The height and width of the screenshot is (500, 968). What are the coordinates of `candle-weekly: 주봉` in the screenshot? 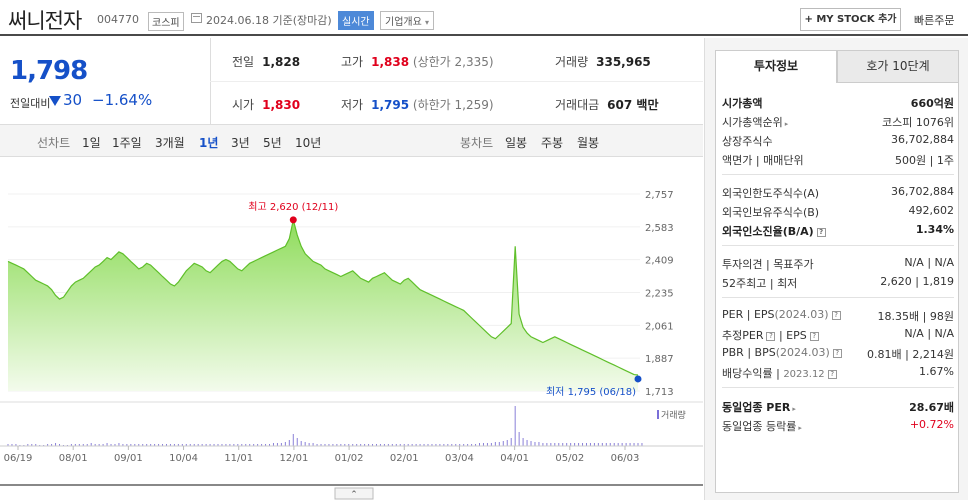 It's located at (552, 143).